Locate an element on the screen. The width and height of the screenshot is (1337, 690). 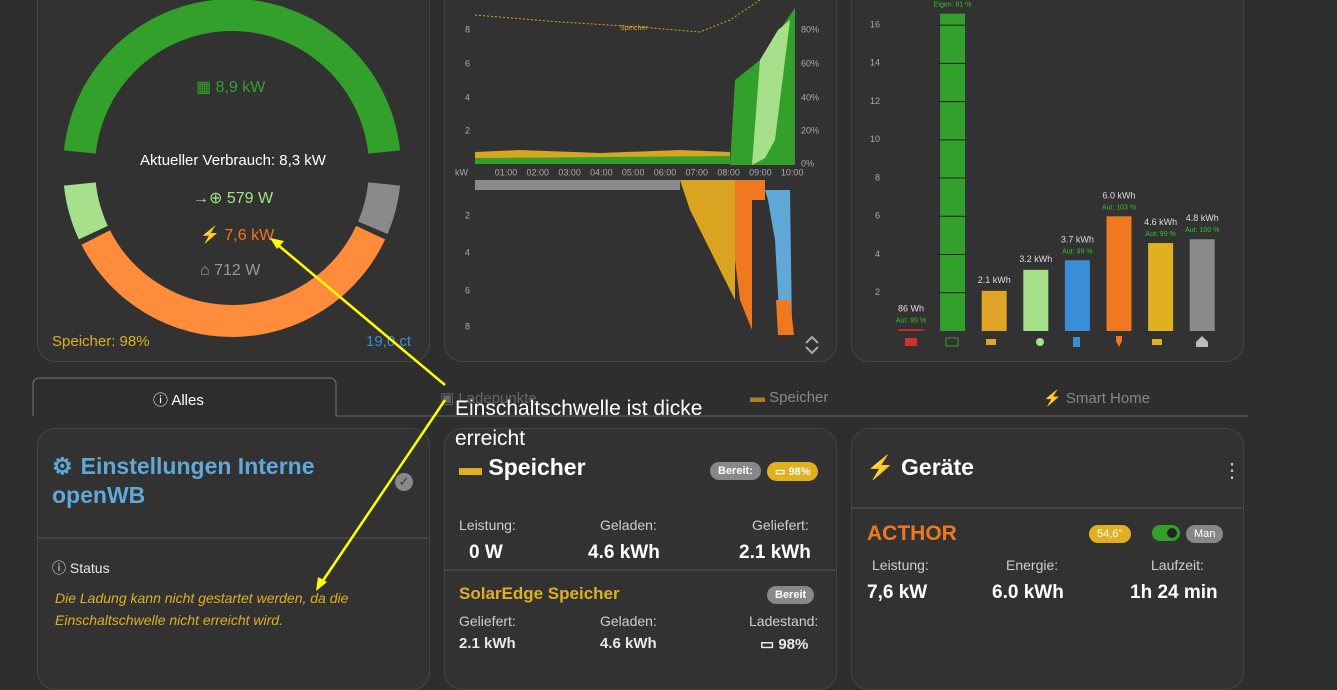
device-name: SolarEdge Speicher is located at coordinates (539, 593).